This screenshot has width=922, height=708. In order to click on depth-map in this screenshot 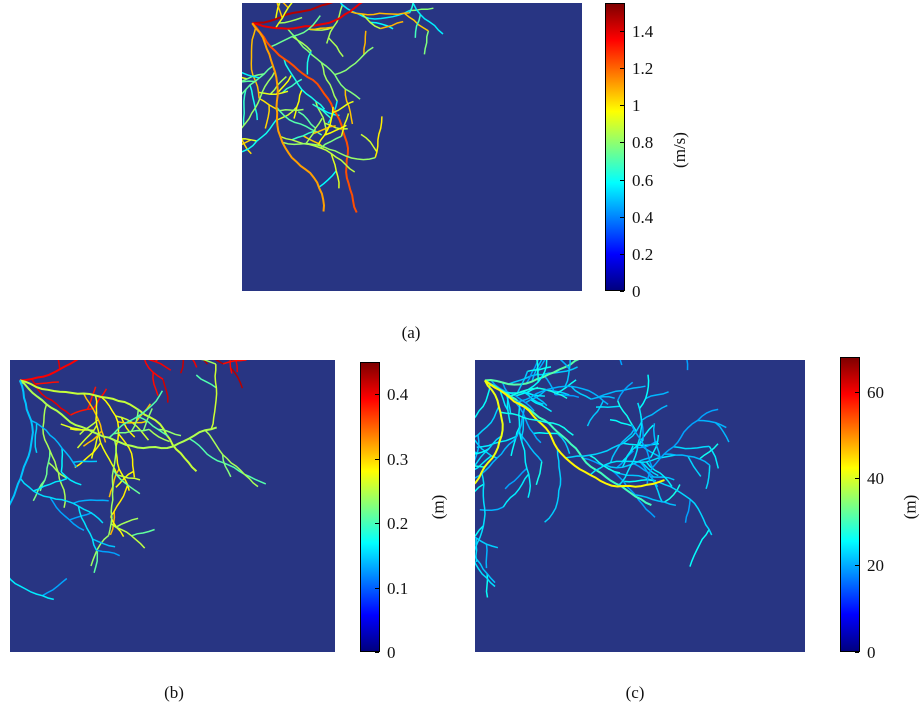, I will do `click(172, 506)`.